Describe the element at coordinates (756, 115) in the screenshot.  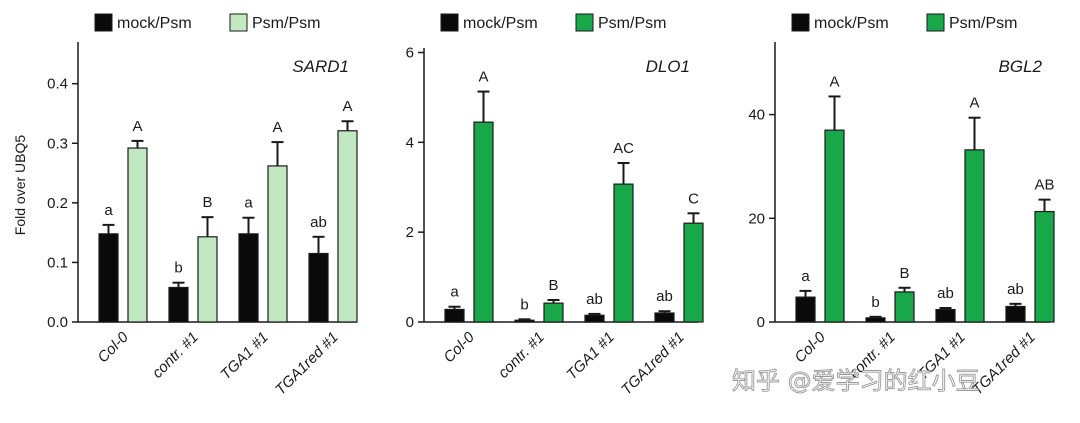
I see `y-tick-label: 40` at that location.